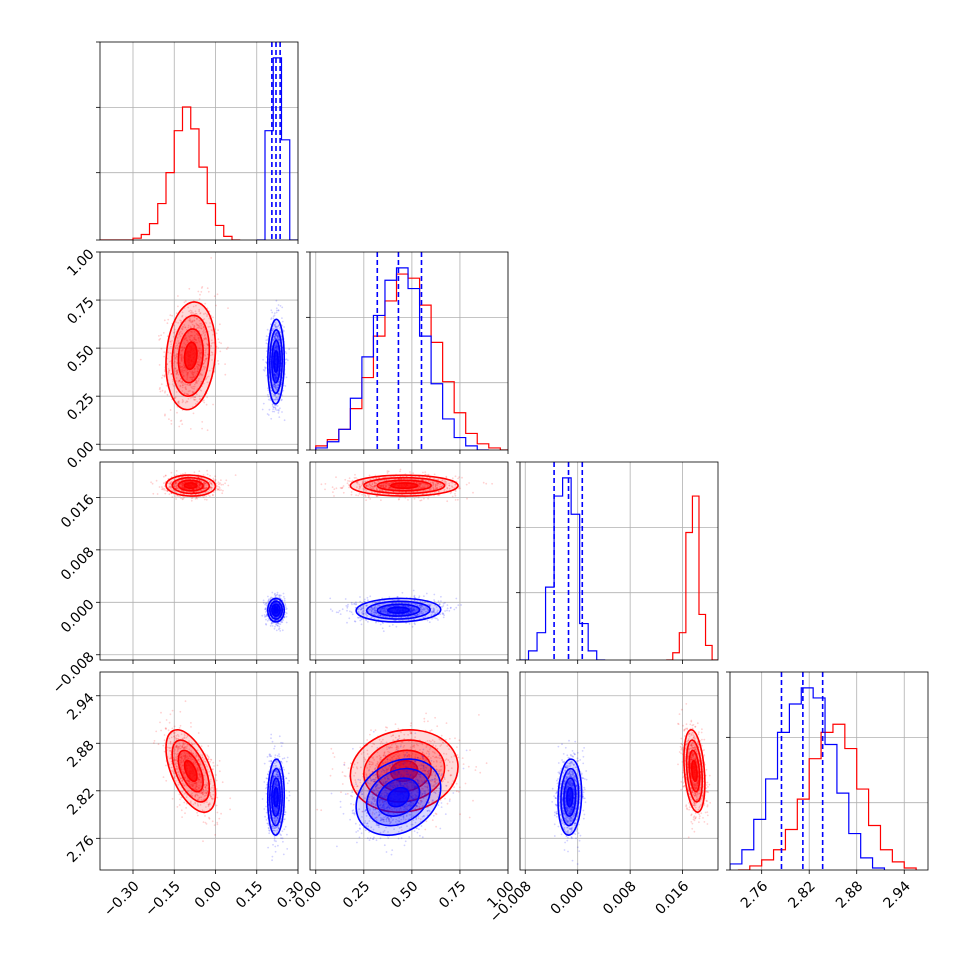 This screenshot has width=970, height=970. I want to click on y-tick-label: 0.50, so click(80, 358).